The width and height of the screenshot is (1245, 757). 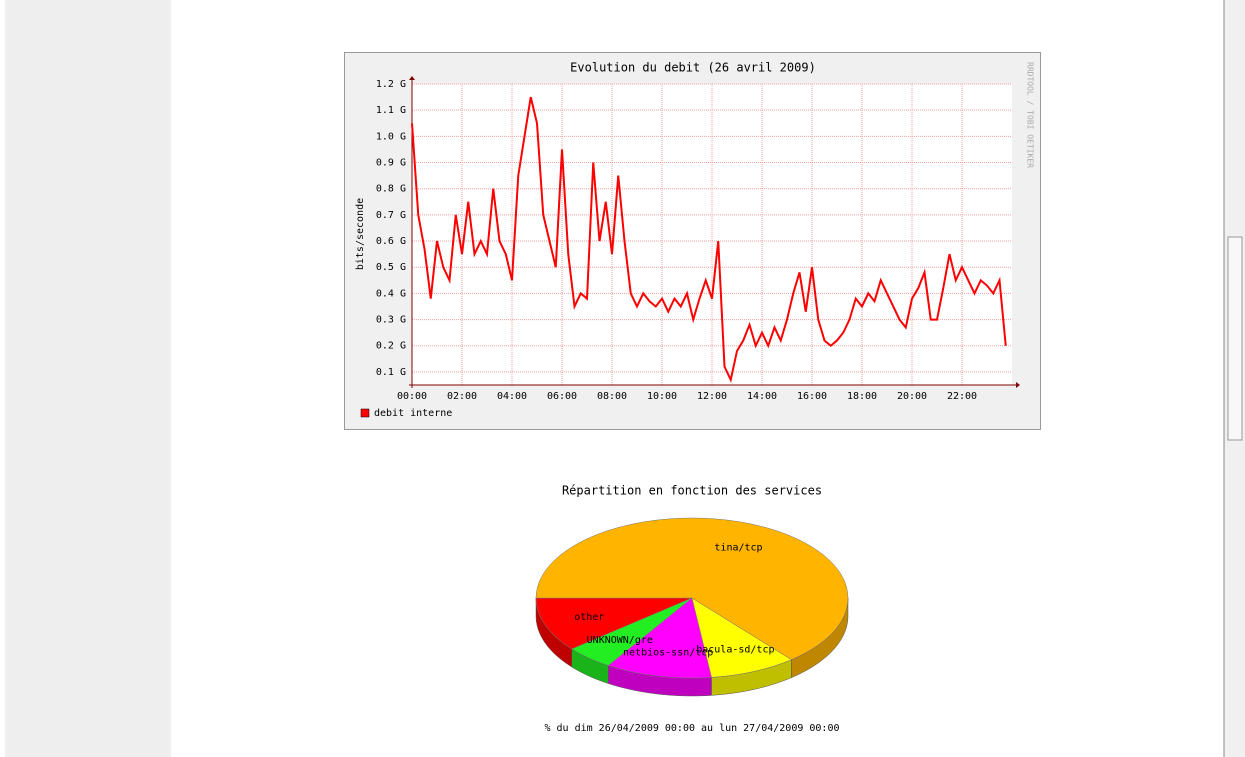 What do you see at coordinates (391, 163) in the screenshot?
I see `y-tick-label: 0.9 G` at bounding box center [391, 163].